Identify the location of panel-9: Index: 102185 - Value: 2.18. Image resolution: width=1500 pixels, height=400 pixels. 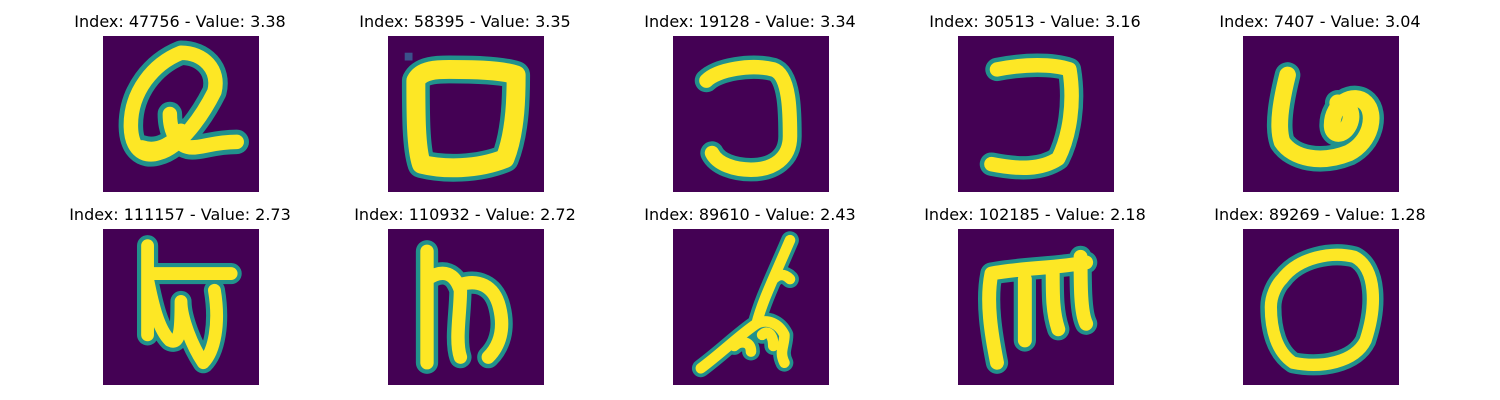
(1035, 300).